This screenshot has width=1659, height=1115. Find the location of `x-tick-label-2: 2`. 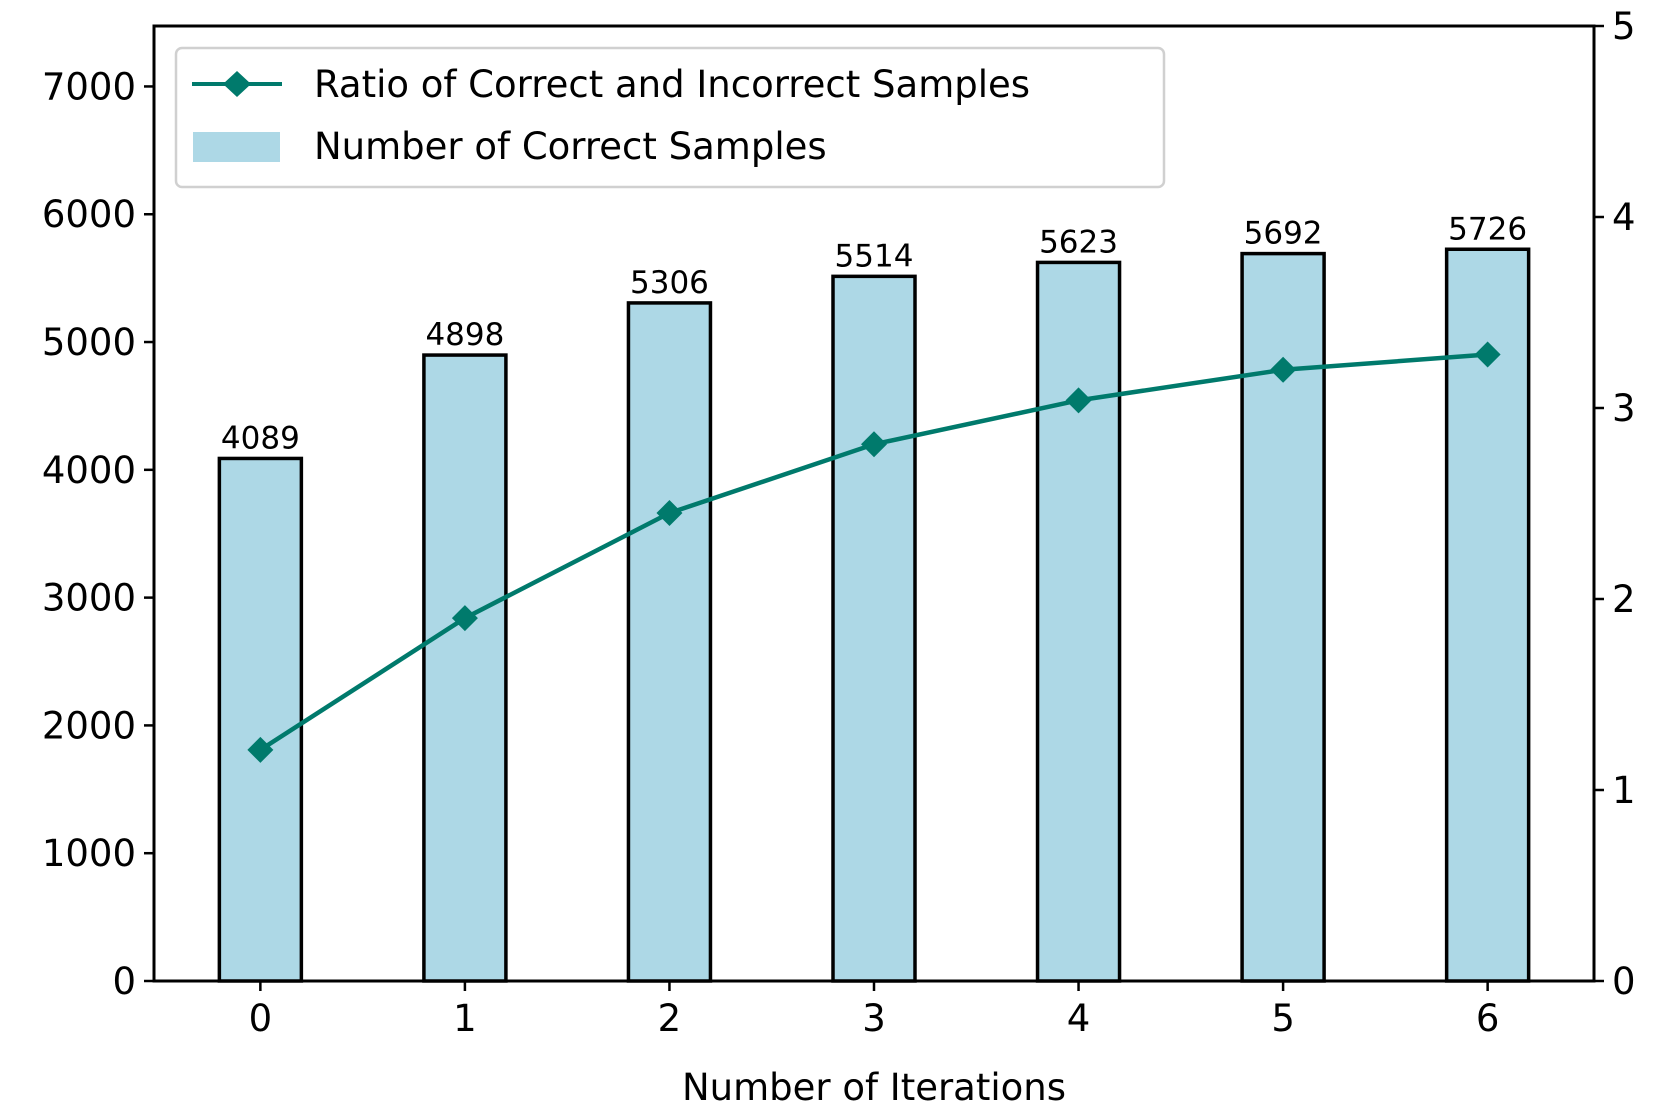

x-tick-label-2: 2 is located at coordinates (670, 1018).